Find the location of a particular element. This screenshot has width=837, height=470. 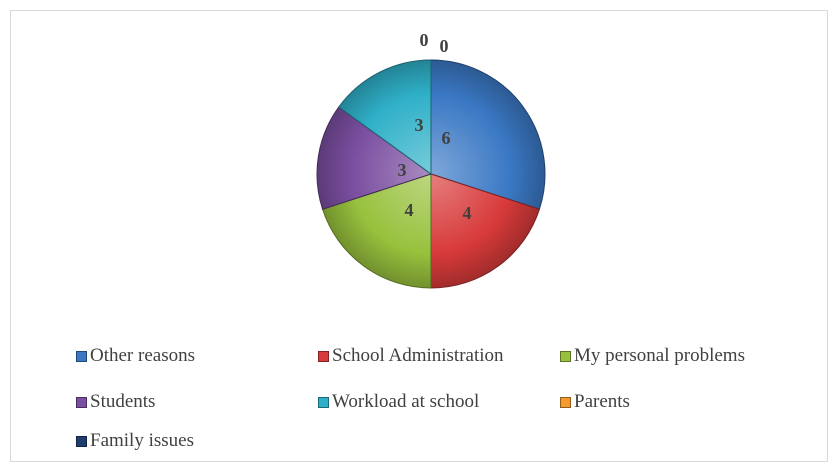

pie-slice-students is located at coordinates (374, 158).